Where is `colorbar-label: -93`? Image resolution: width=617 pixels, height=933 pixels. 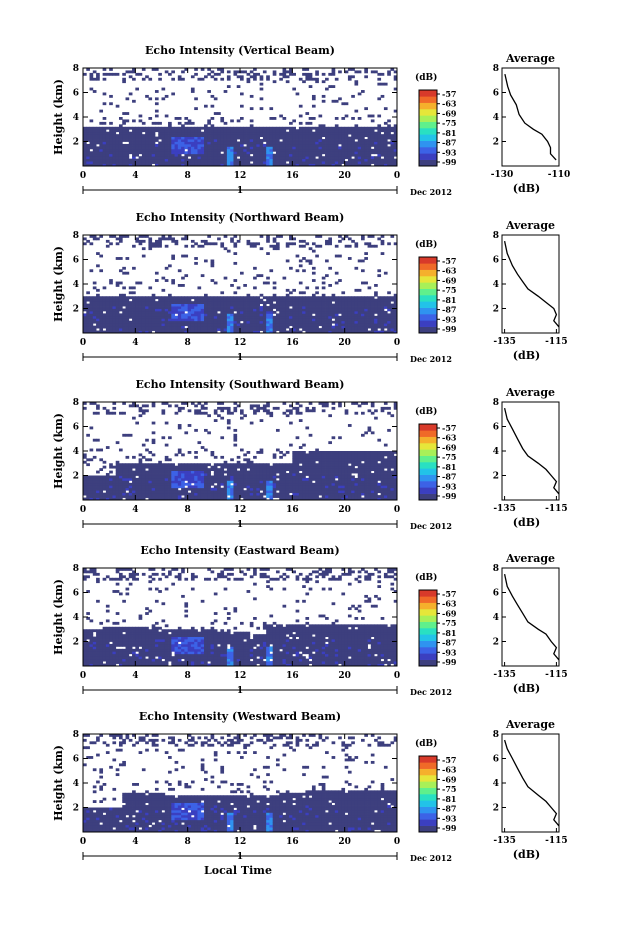 colorbar-label: -93 is located at coordinates (449, 319).